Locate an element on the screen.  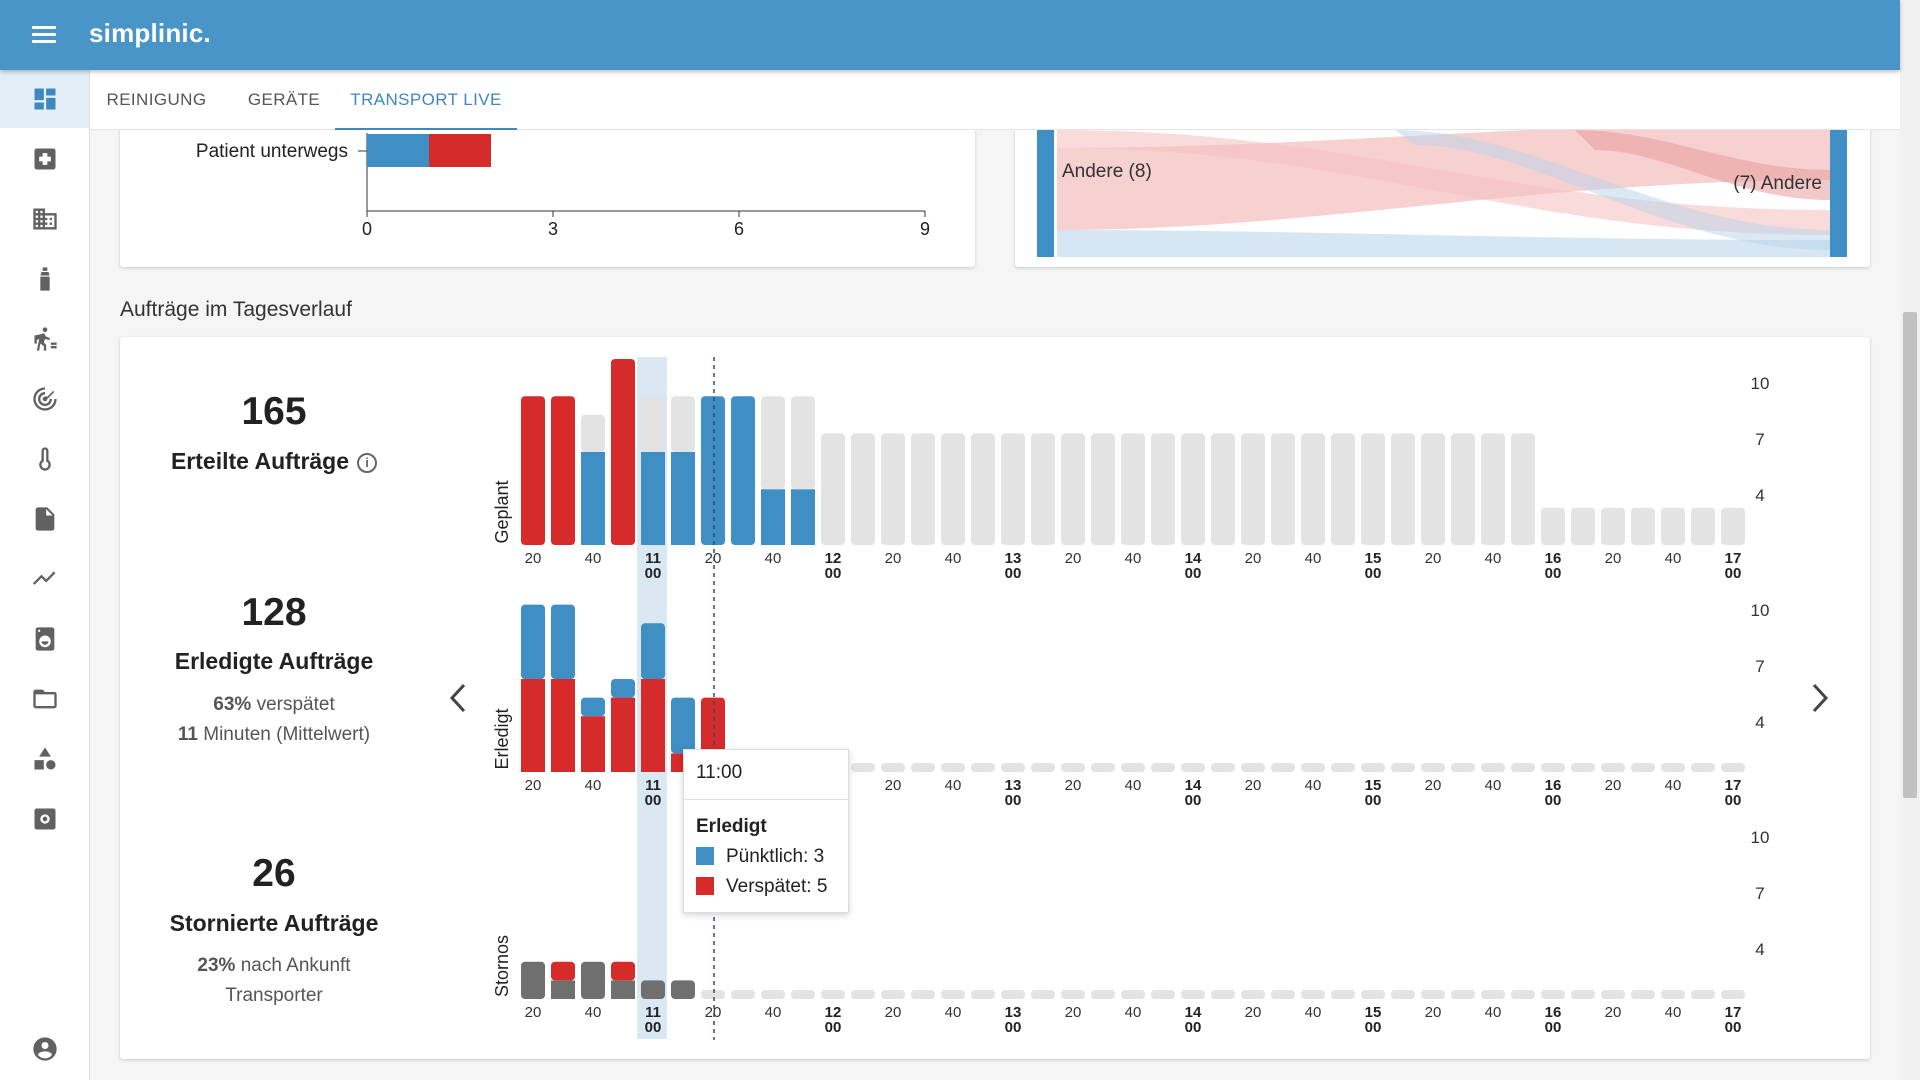
tab-reinigung: REINIGUNG is located at coordinates (156, 99).